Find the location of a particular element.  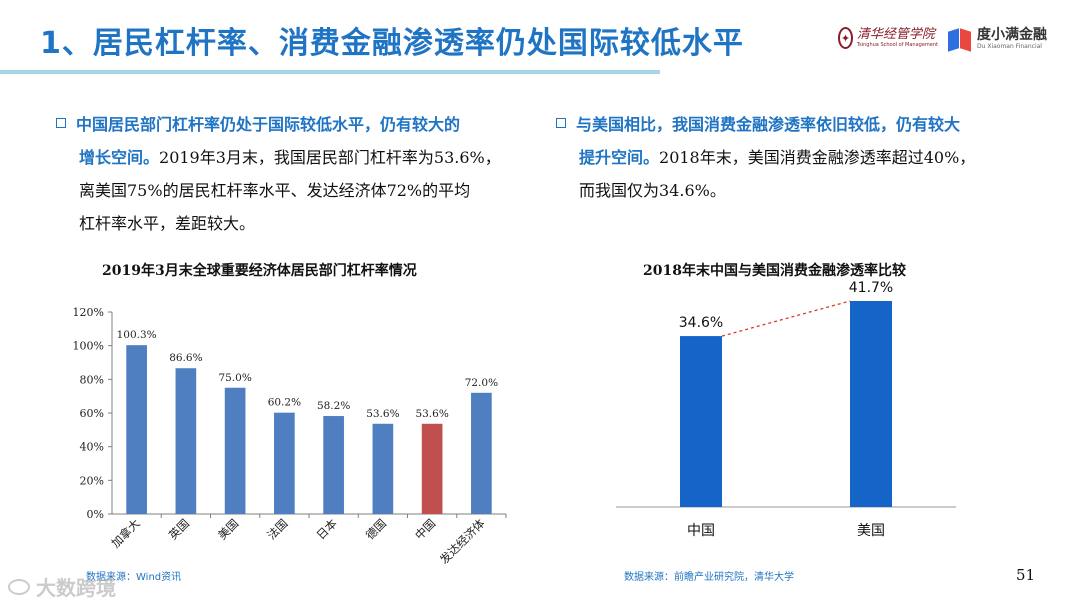

watermark-icon is located at coordinates (19, 586).